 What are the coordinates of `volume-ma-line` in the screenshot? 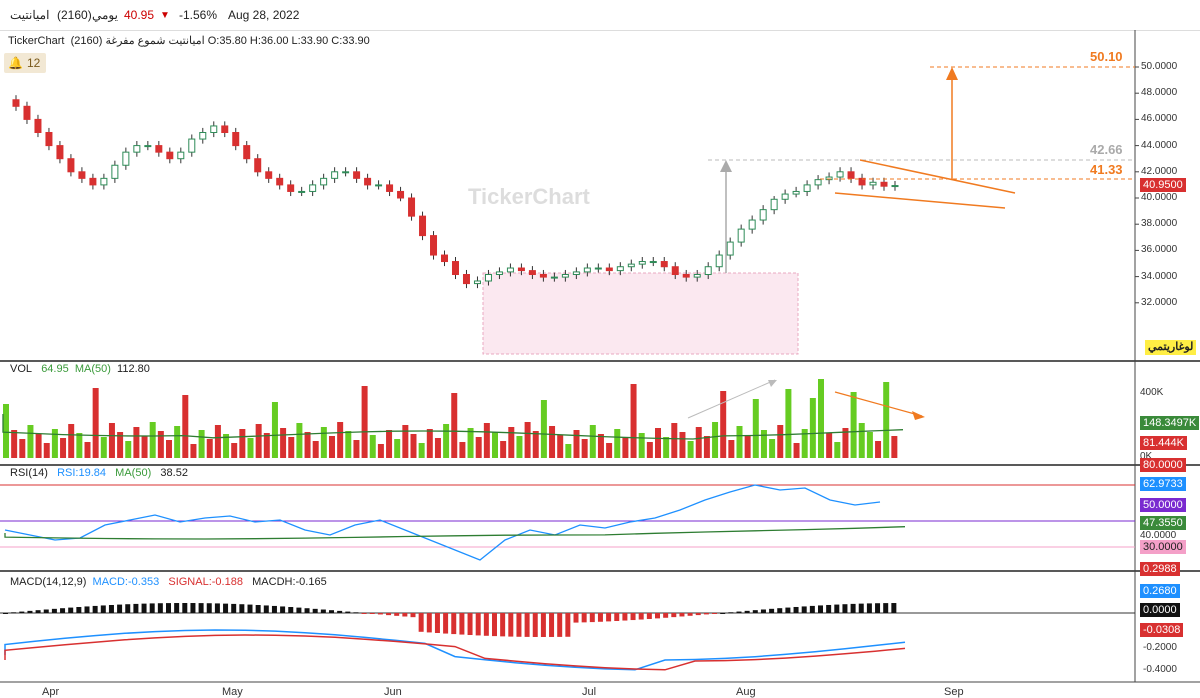 It's located at (453, 427).